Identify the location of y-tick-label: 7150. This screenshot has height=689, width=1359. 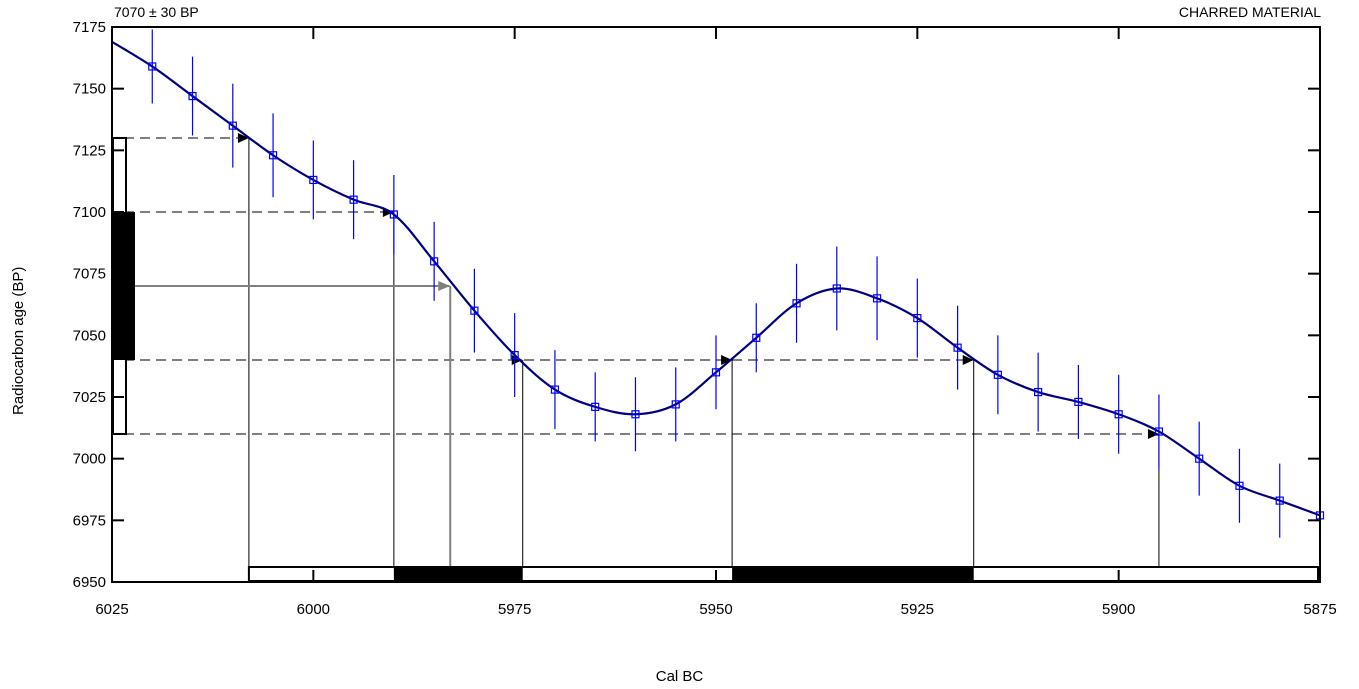
(89, 89).